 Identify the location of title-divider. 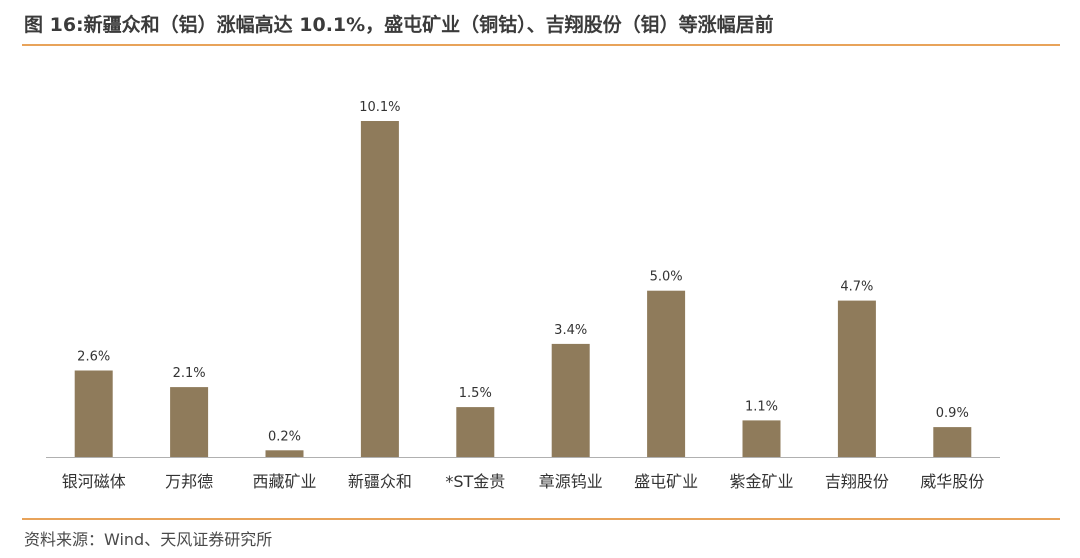
(541, 45).